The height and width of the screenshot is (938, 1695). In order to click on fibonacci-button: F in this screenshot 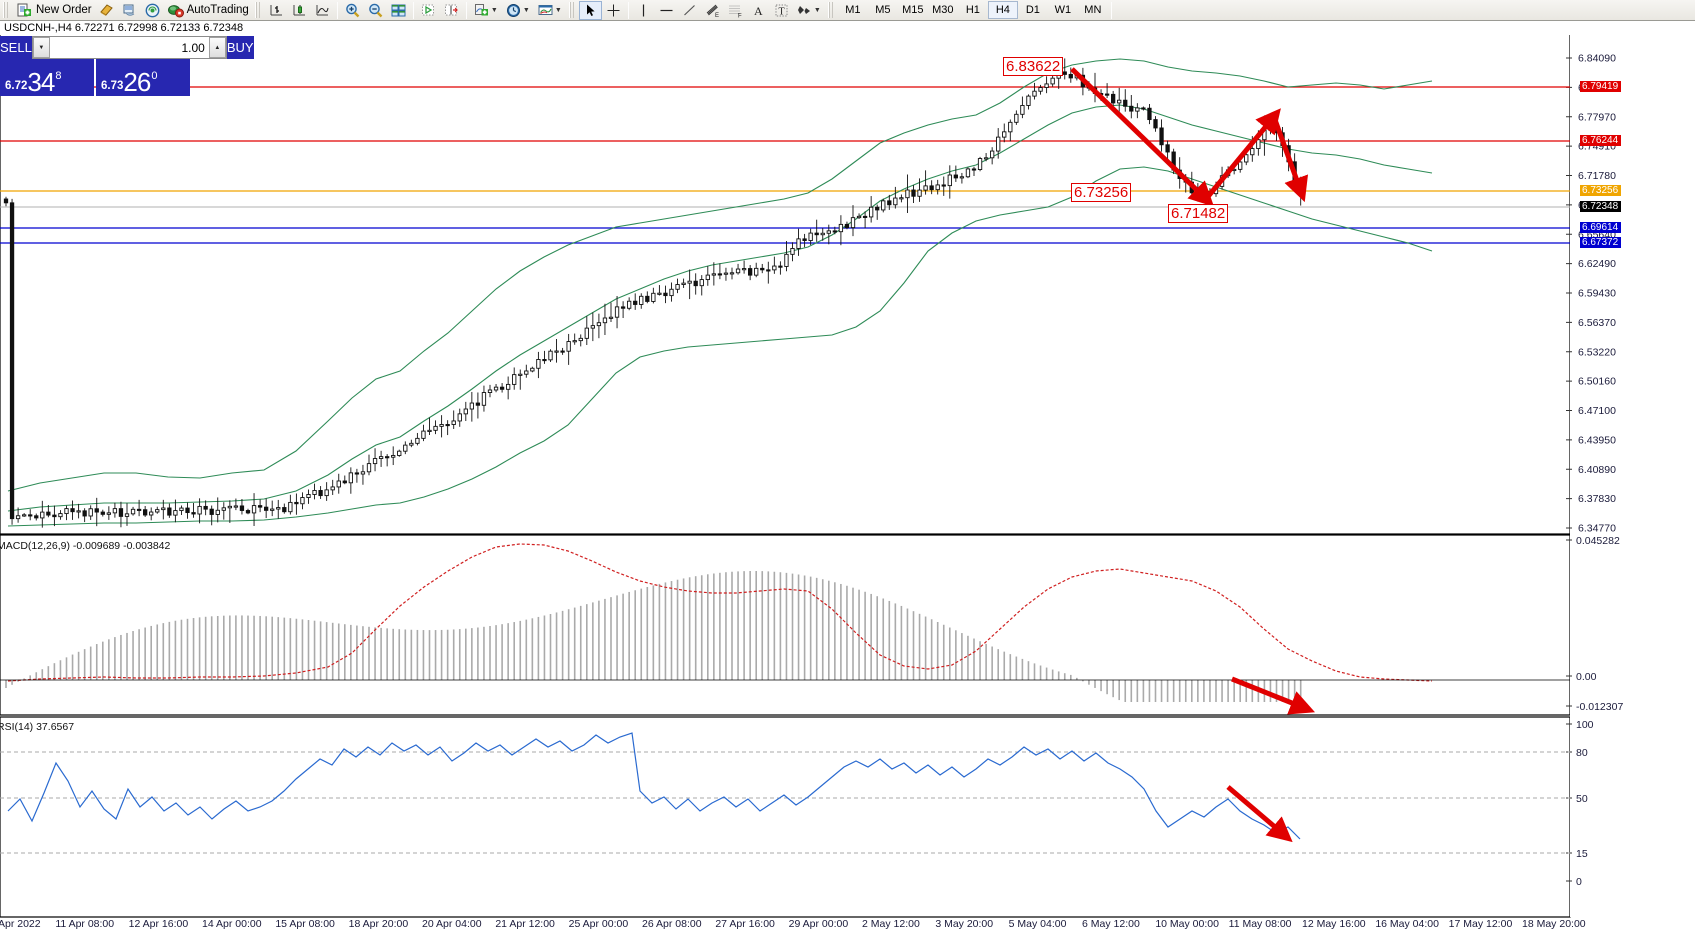, I will do `click(735, 10)`.